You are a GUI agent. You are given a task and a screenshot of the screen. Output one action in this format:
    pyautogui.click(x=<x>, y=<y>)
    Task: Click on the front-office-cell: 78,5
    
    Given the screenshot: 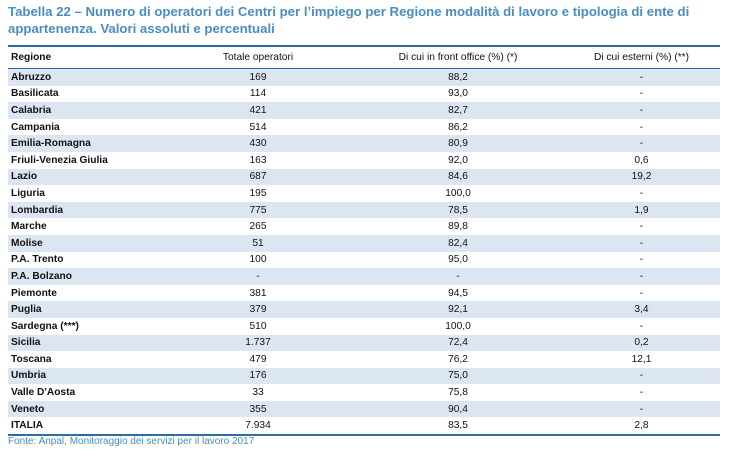 What is the action you would take?
    pyautogui.click(x=458, y=210)
    